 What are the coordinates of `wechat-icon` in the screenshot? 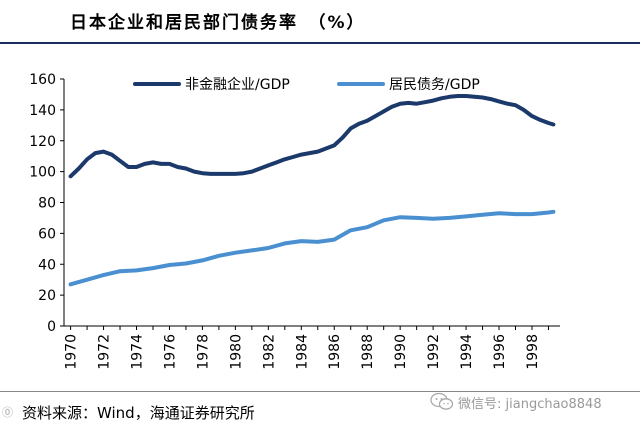 It's located at (442, 401).